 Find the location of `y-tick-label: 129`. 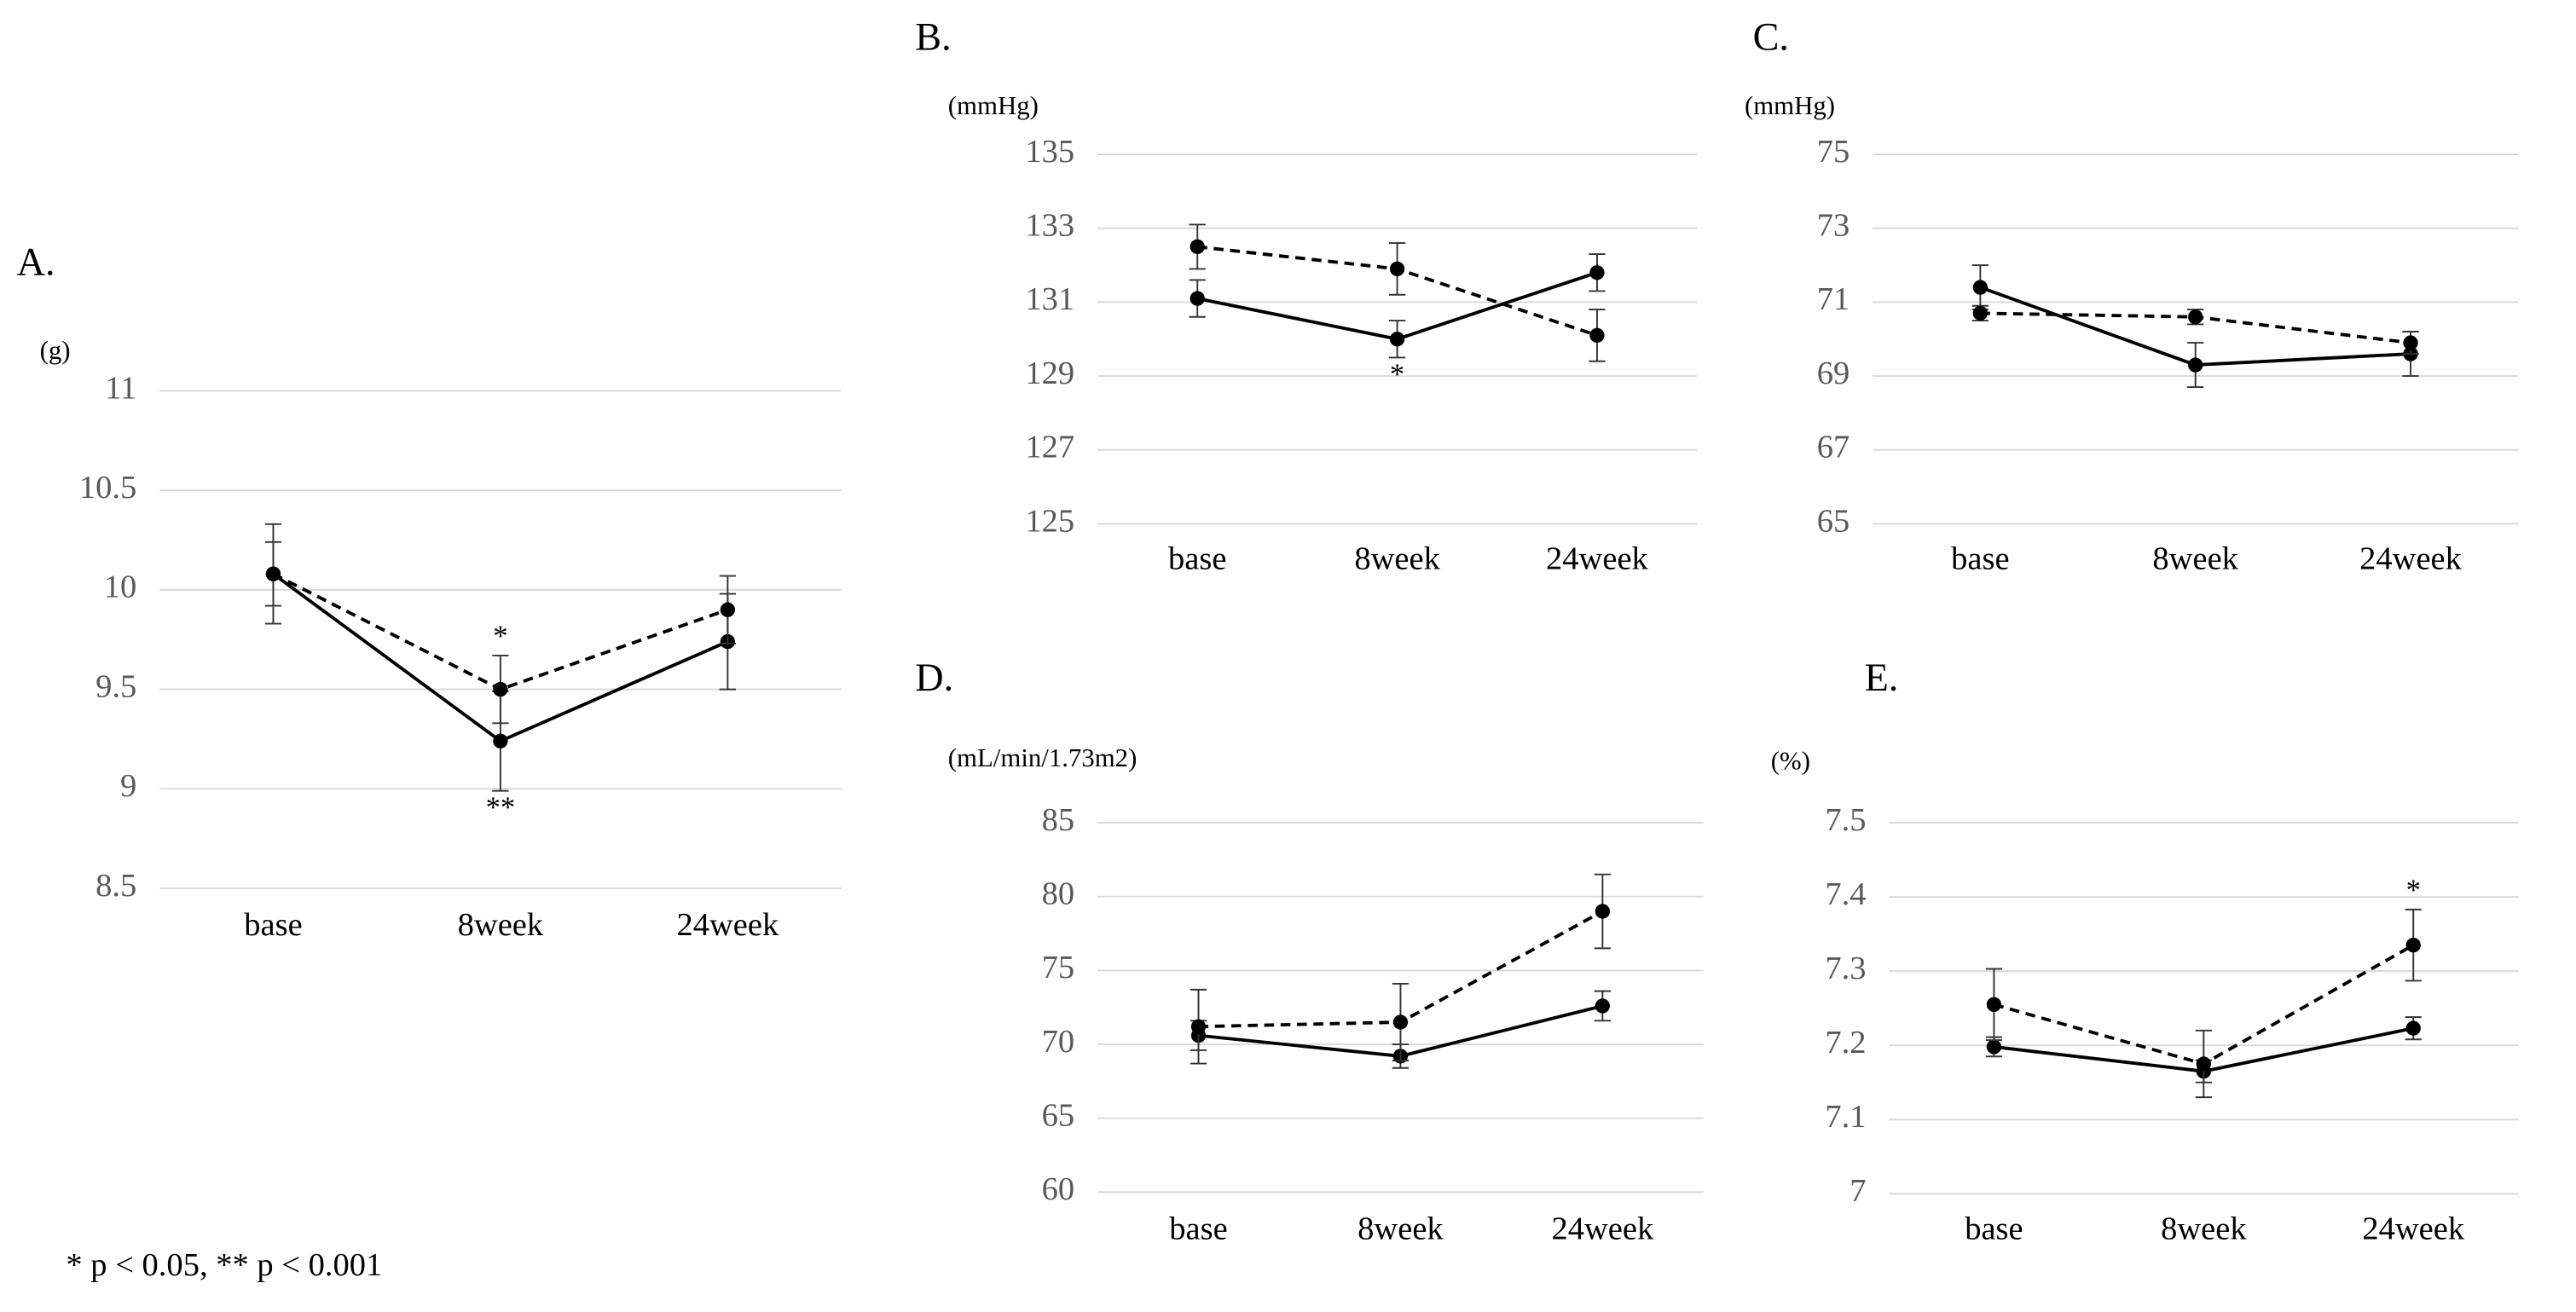

y-tick-label: 129 is located at coordinates (1049, 373).